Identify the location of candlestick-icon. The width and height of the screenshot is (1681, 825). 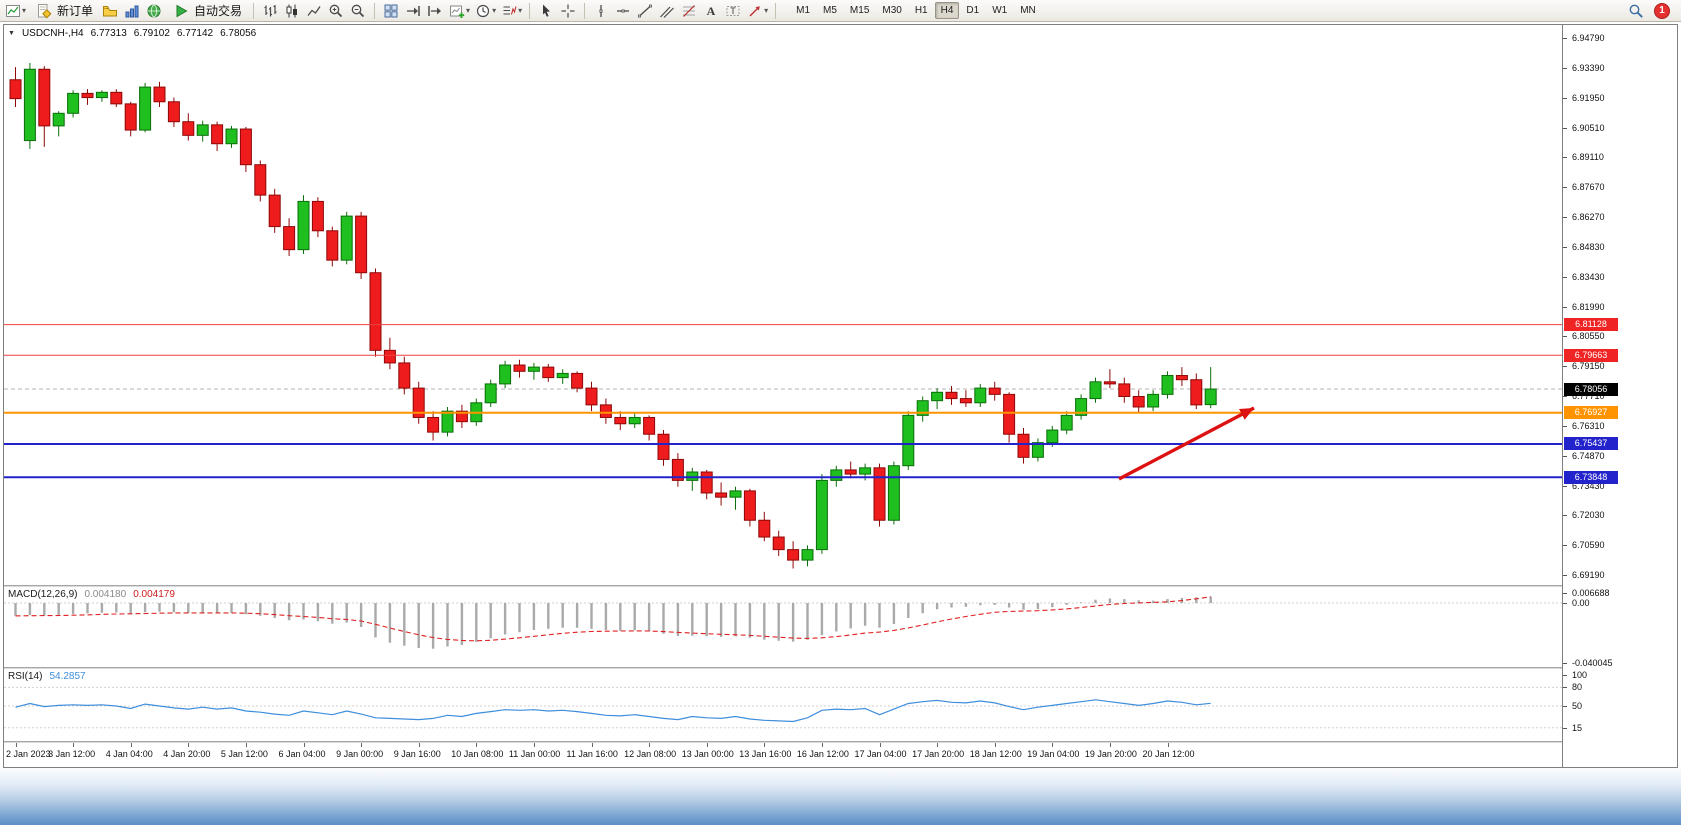
(292, 10).